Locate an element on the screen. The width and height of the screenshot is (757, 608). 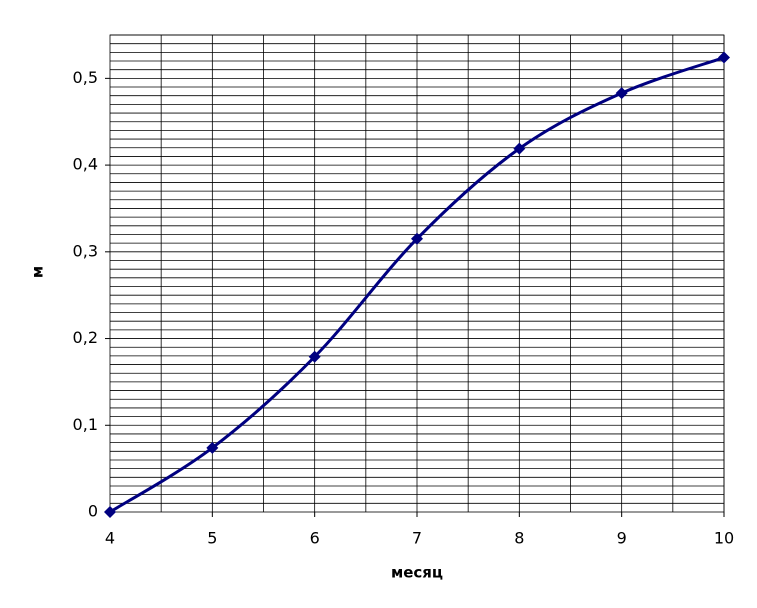
x-axis-title: месяц is located at coordinates (417, 573).